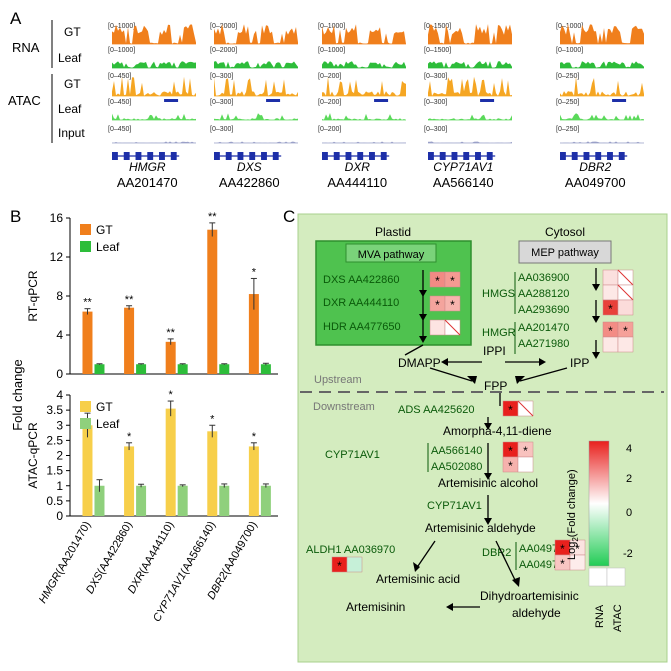 This screenshot has width=671, height=671. Describe the element at coordinates (59, 335) in the screenshot. I see `y-tick-label: 4` at that location.